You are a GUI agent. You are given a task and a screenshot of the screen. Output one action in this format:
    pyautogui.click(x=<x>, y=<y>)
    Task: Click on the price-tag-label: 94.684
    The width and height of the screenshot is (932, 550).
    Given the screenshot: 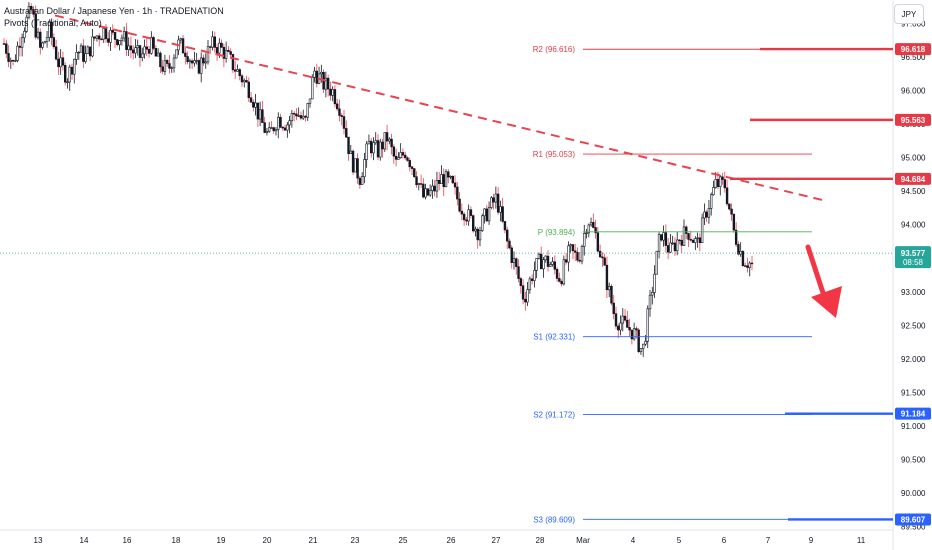 What is the action you would take?
    pyautogui.click(x=913, y=179)
    